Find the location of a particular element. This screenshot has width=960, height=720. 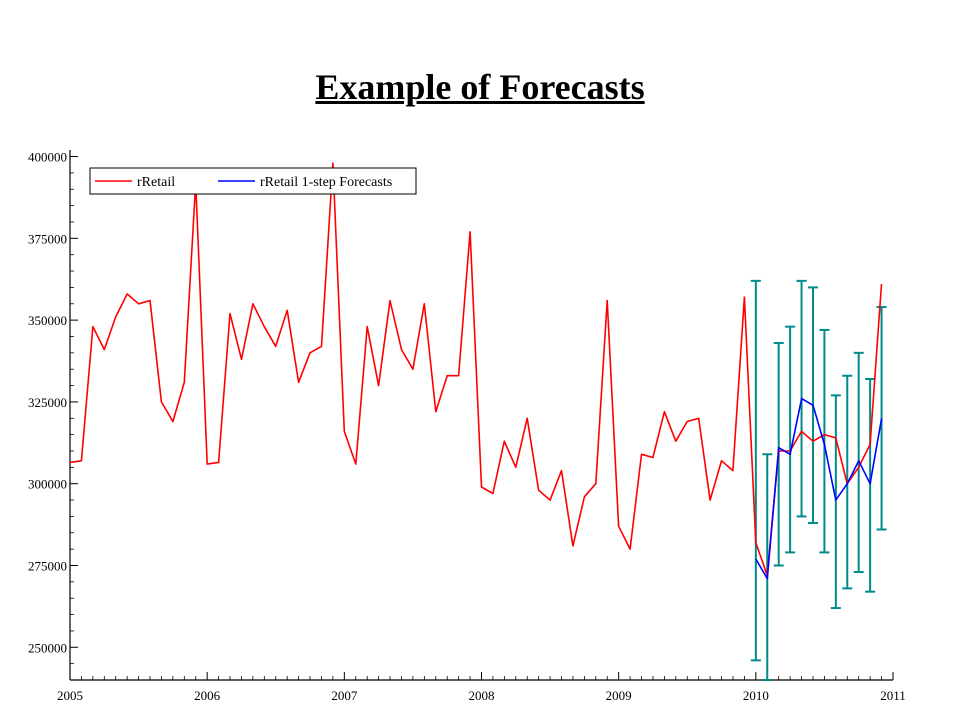

x-tick-label: 2006 is located at coordinates (207, 695).